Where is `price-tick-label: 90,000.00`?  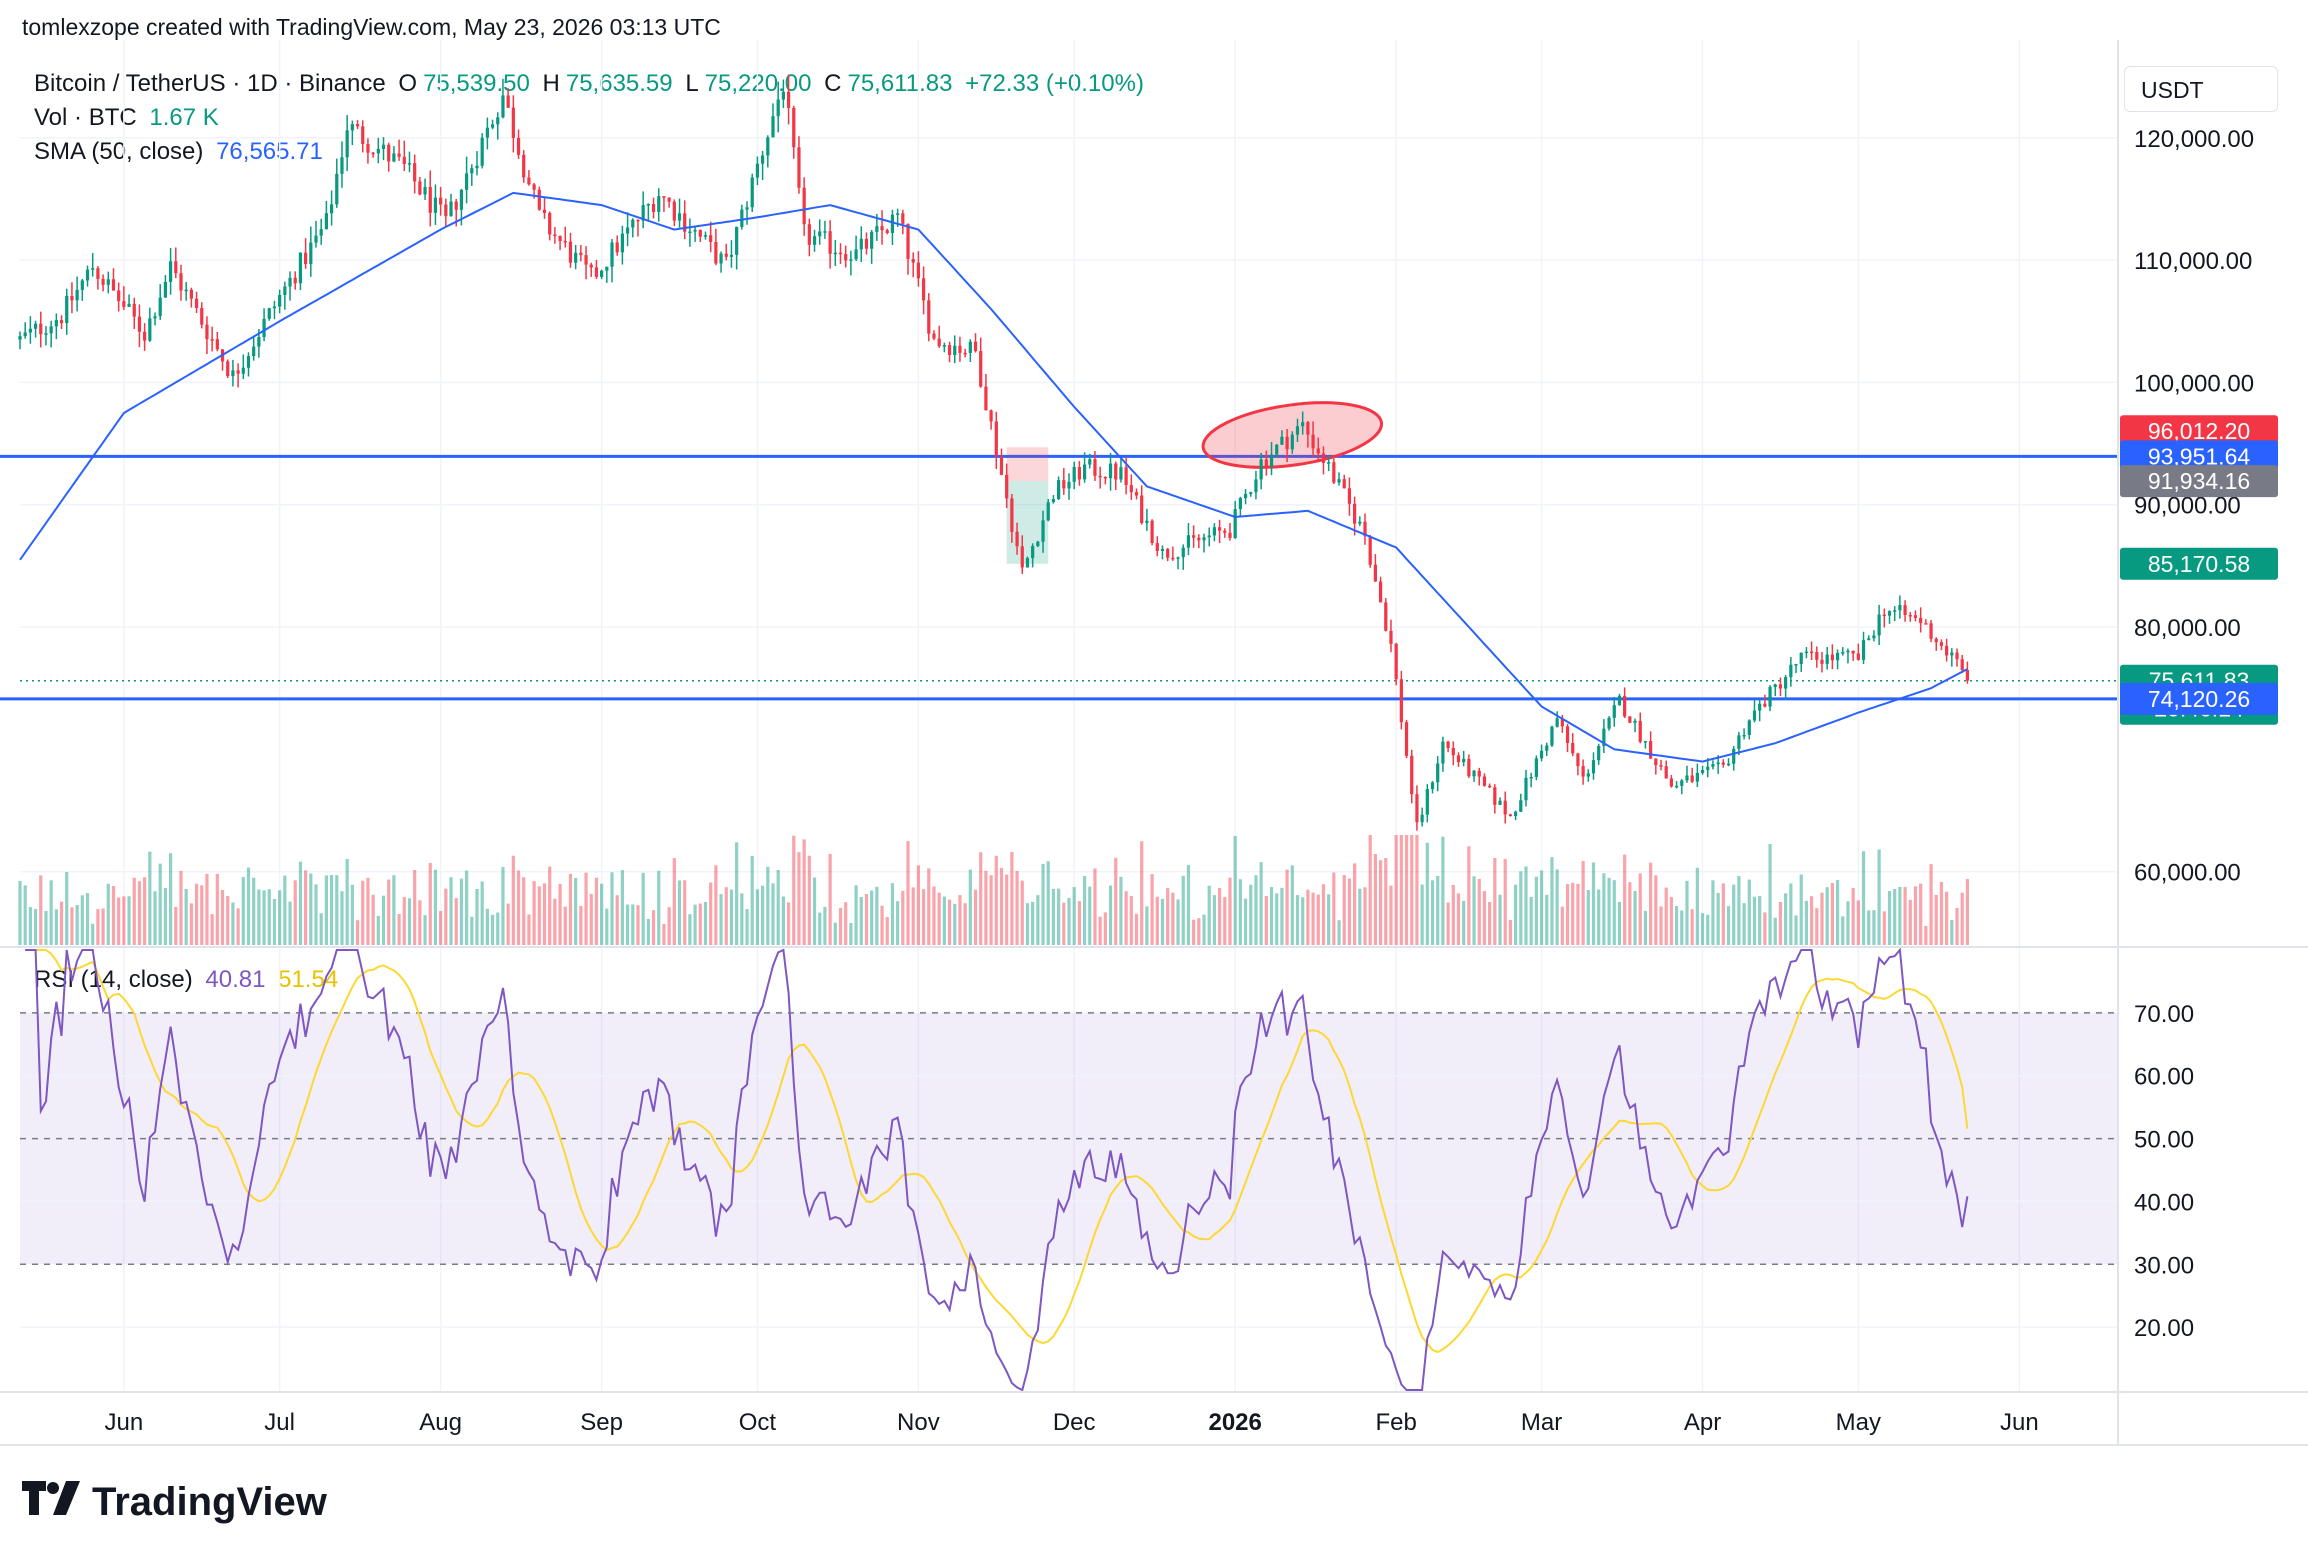
price-tick-label: 90,000.00 is located at coordinates (2187, 506).